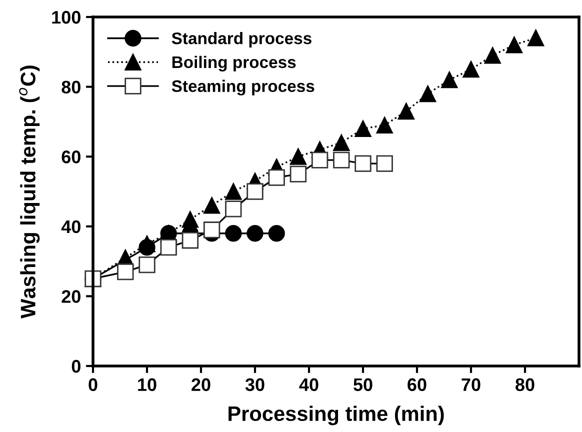  What do you see at coordinates (471, 385) in the screenshot?
I see `x-tick-label: 70` at bounding box center [471, 385].